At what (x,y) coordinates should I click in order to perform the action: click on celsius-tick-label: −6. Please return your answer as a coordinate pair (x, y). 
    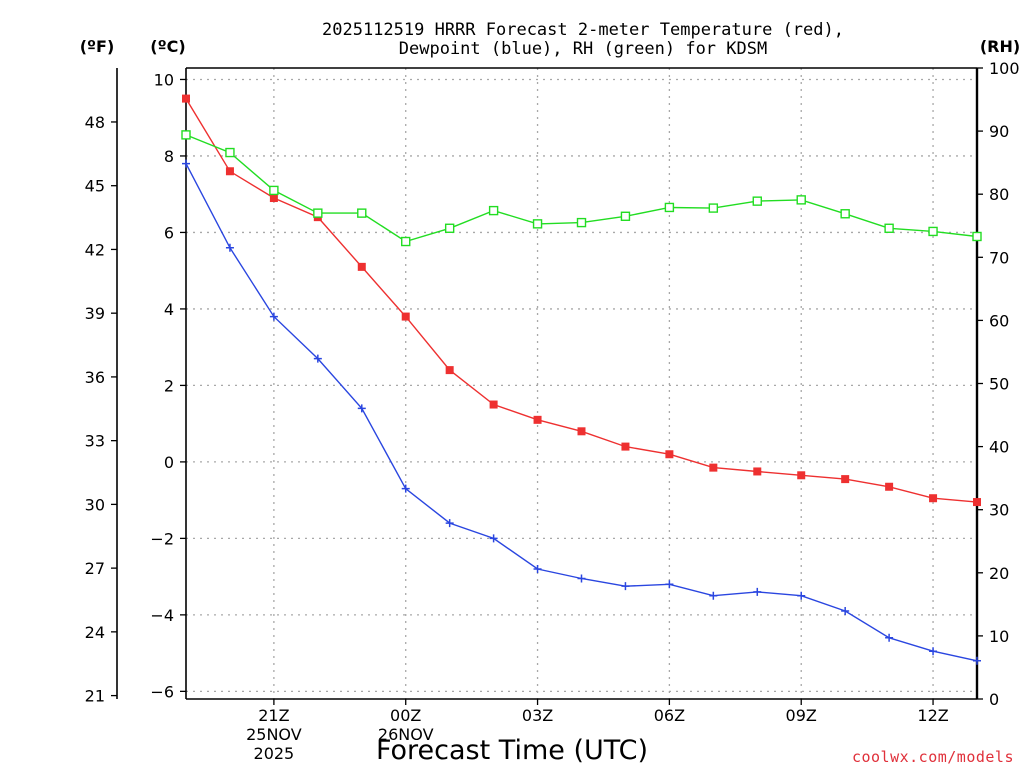
    Looking at the image, I should click on (162, 691).